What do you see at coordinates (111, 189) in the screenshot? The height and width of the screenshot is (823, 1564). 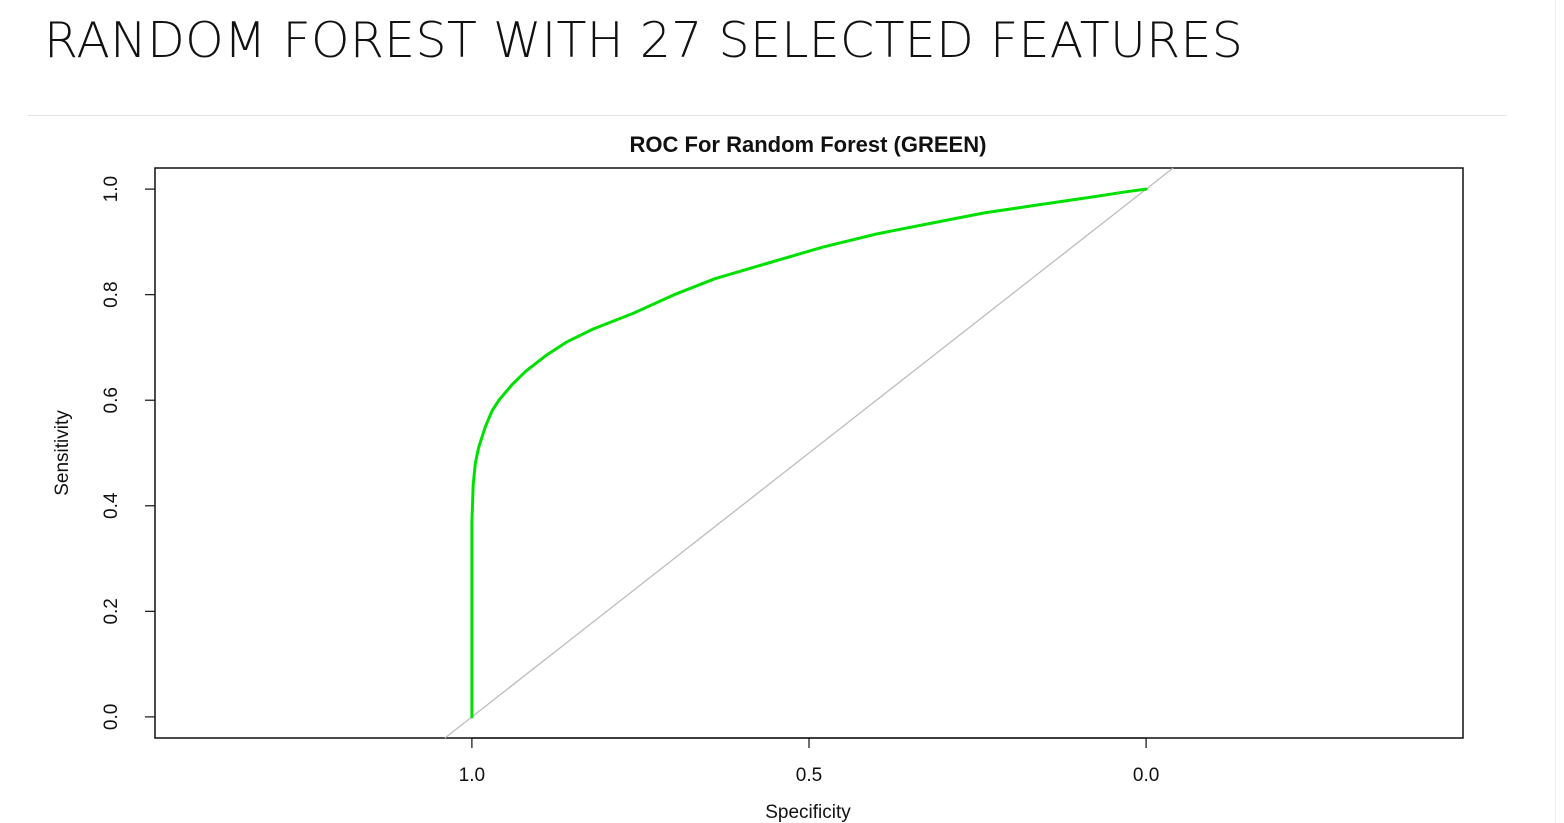 I see `y-tick-label: 1.0` at bounding box center [111, 189].